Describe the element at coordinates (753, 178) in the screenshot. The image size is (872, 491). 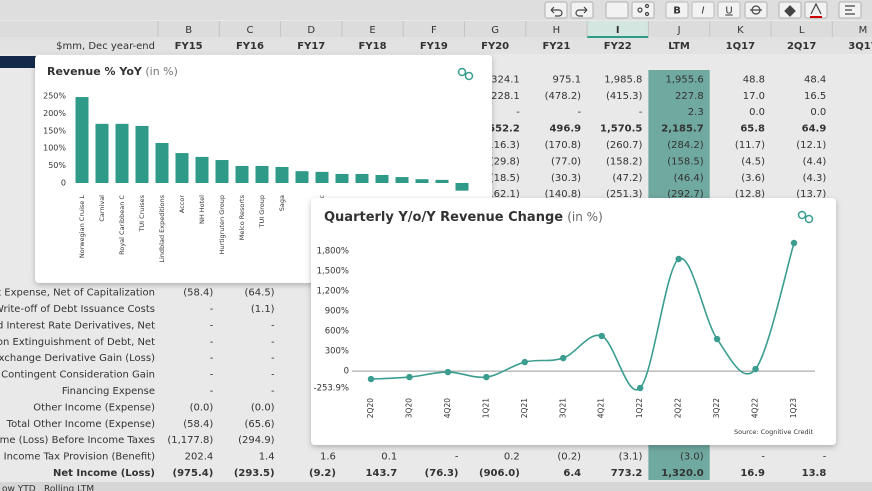
I see `cell: (3.6)` at that location.